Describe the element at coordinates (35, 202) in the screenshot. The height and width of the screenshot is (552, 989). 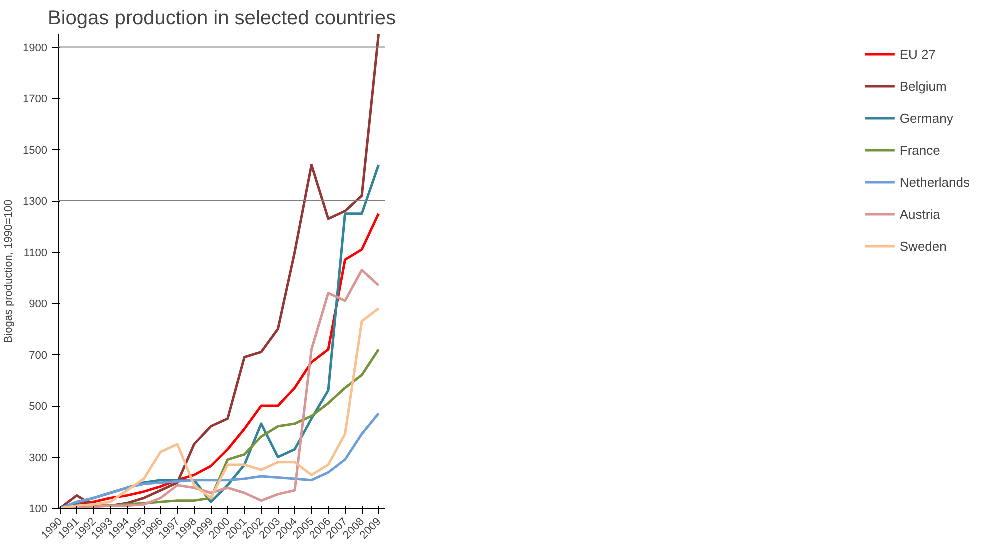
I see `y-tick-label: 1300` at that location.